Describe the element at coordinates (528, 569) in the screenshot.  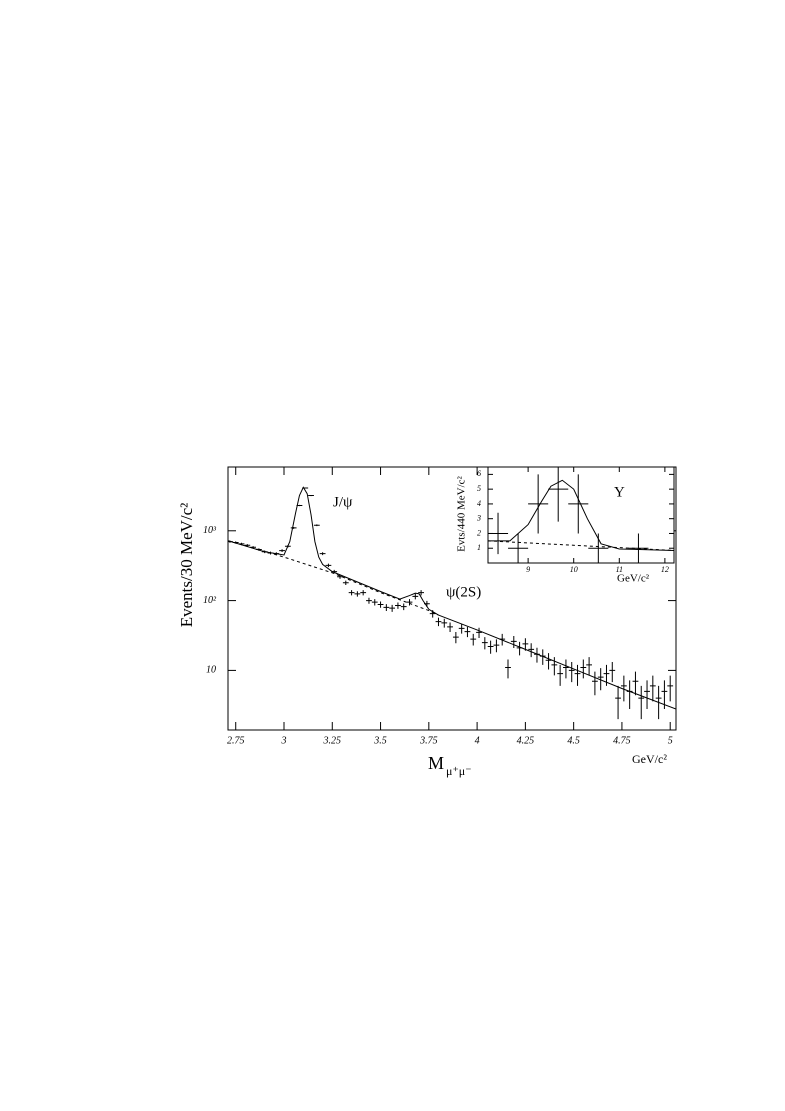
I see `x-tick-label: 9` at that location.